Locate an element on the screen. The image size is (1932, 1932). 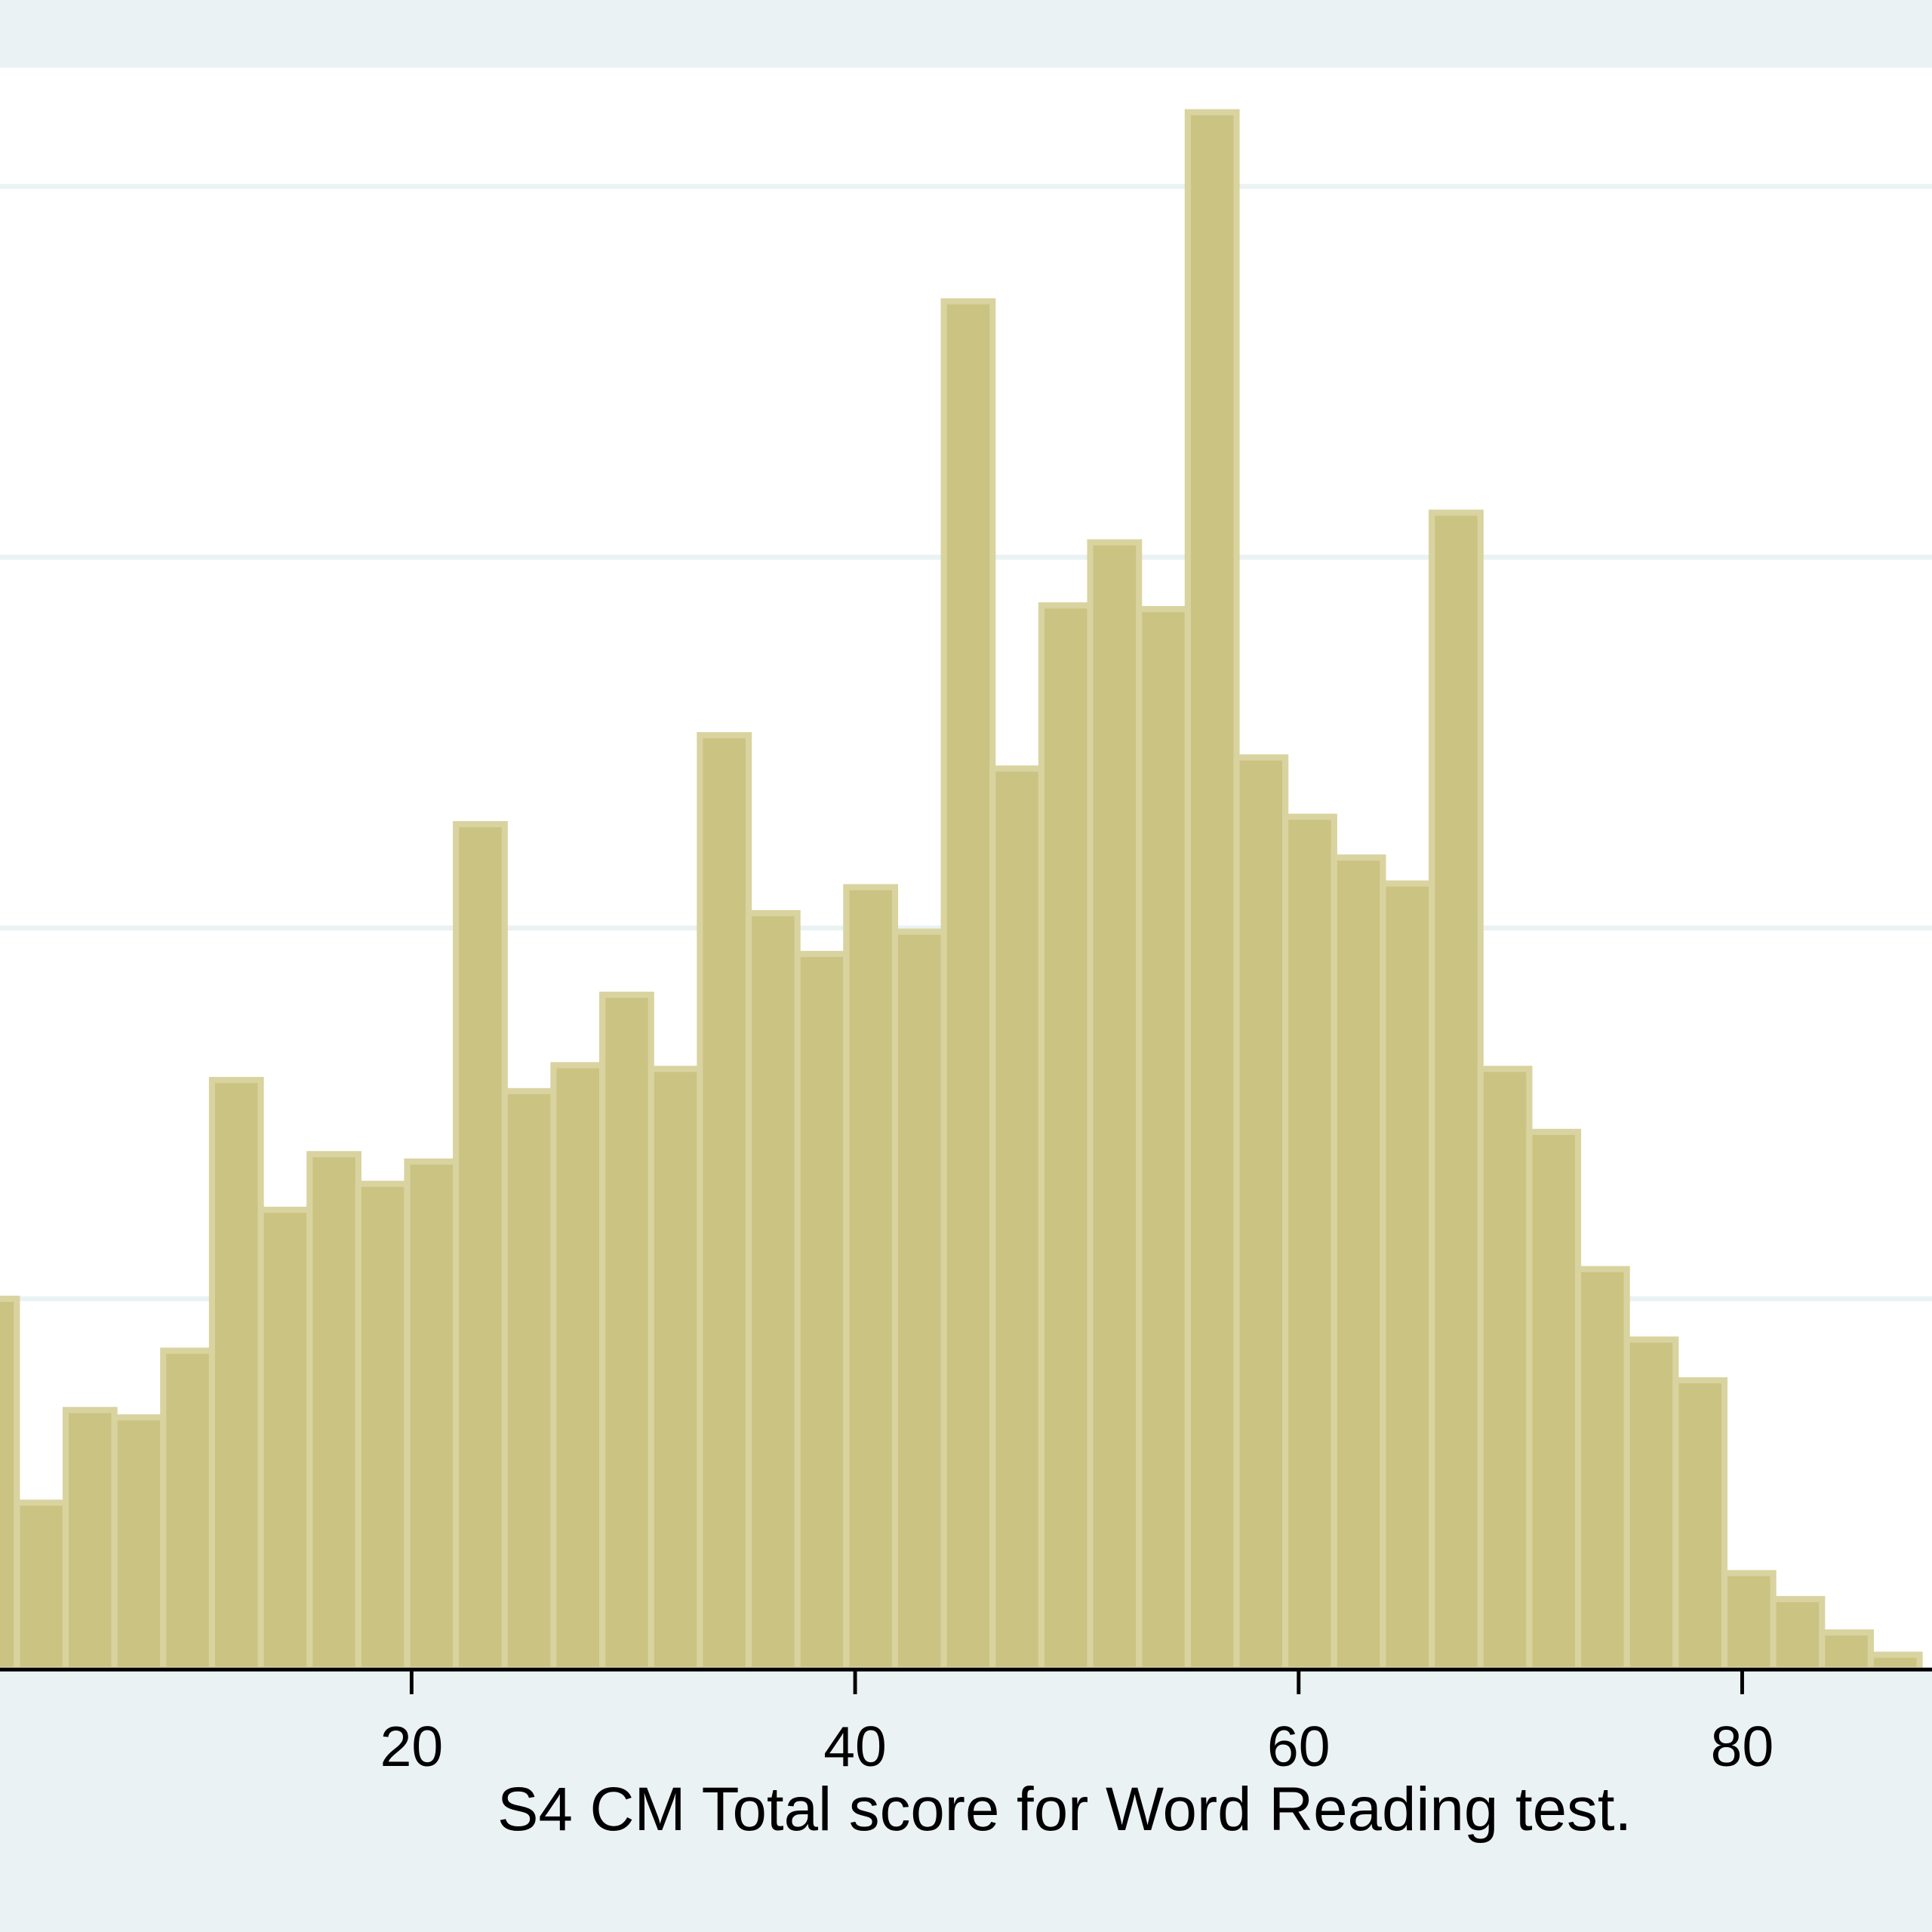
x-axis-label: S4 CM Total score for Word Reading test. is located at coordinates (1064, 1809).